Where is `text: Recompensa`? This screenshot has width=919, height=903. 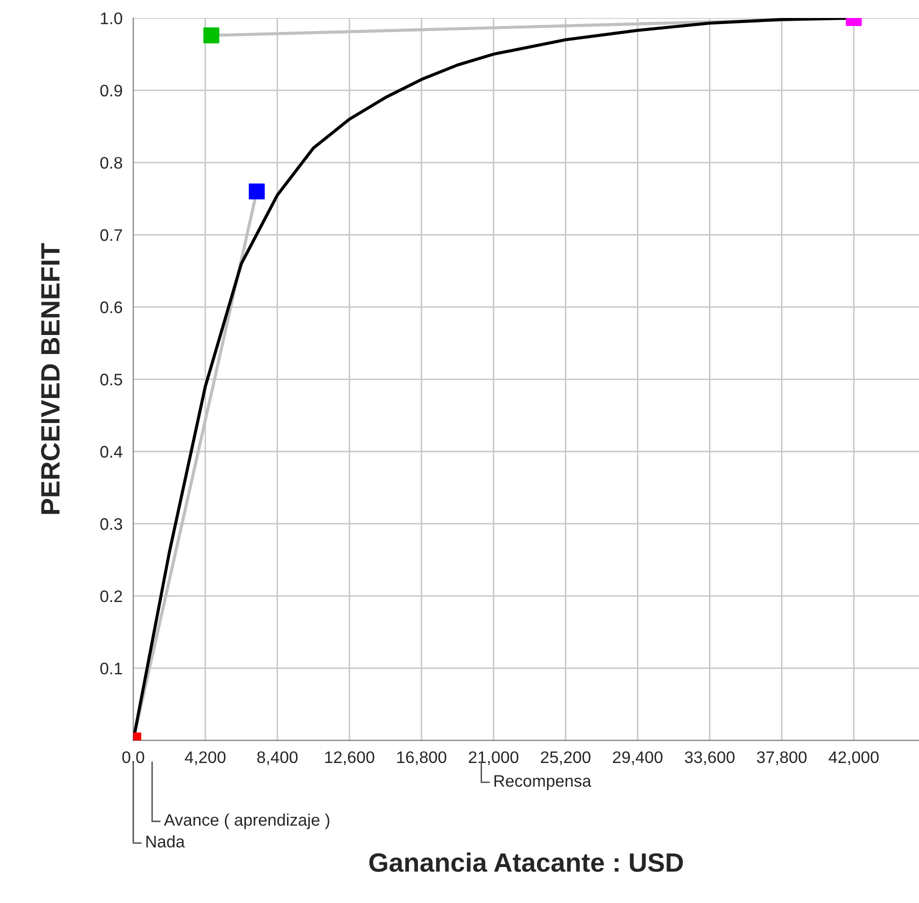
text: Recompensa is located at coordinates (543, 782).